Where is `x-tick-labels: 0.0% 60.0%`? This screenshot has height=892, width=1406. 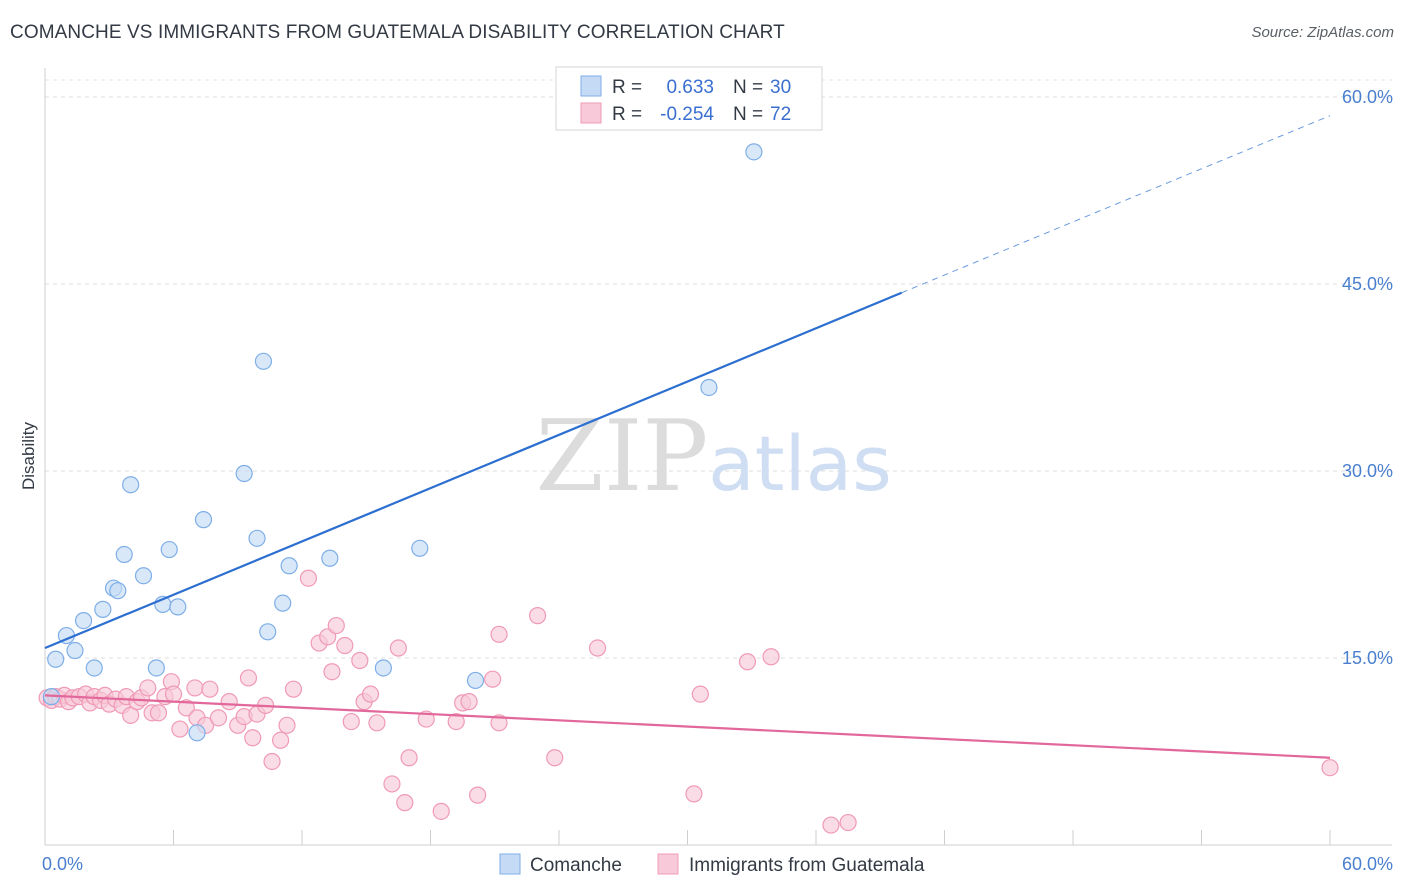
x-tick-labels: 0.0% 60.0% is located at coordinates (717, 864).